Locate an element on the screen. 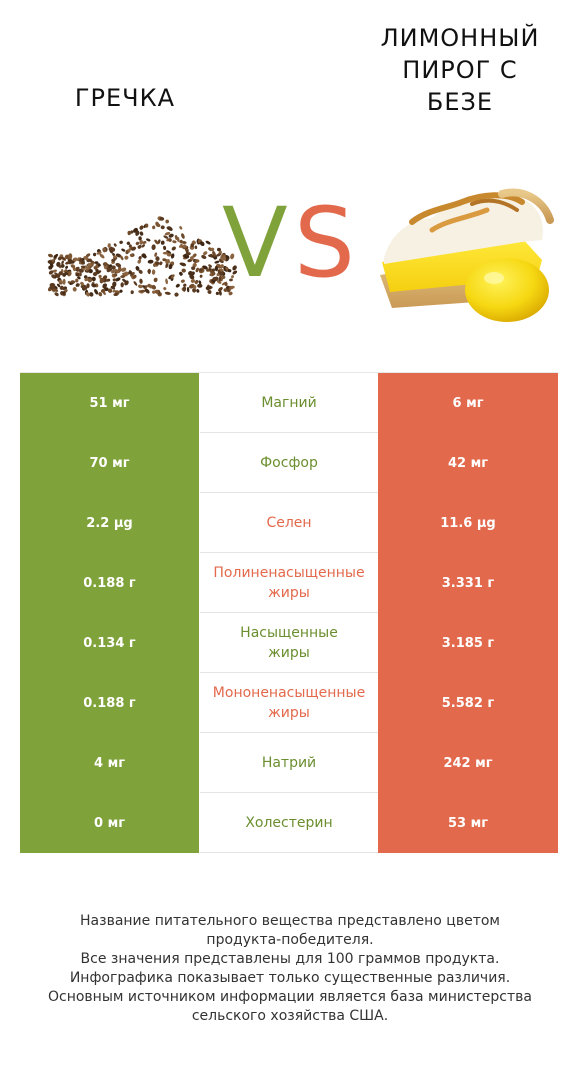  vs-letter-v: V is located at coordinates (255, 243).